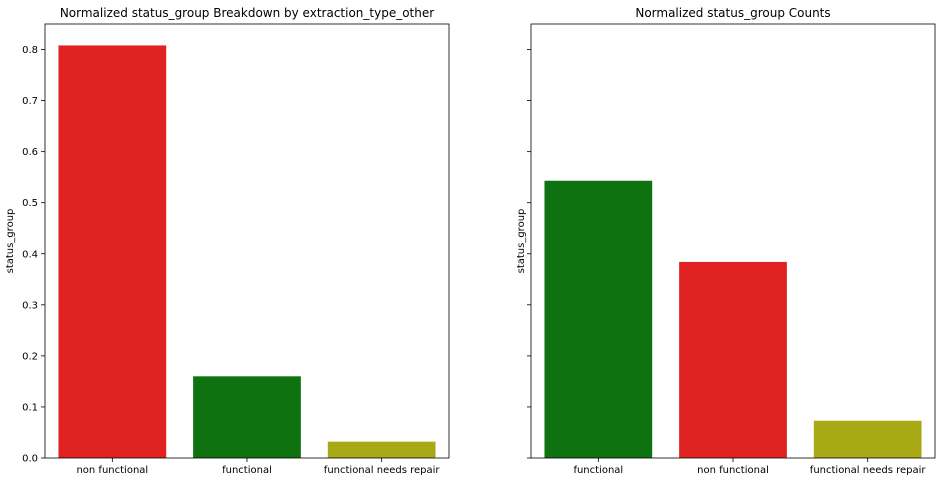 This screenshot has height=482, width=944. Describe the element at coordinates (732, 13) in the screenshot. I see `chart-title: Normalized status_group Counts` at that location.